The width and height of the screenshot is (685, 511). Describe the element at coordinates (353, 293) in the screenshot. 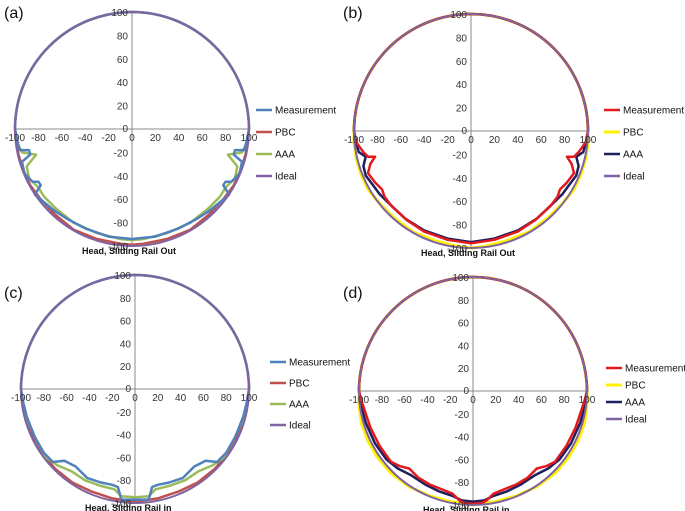

I see `panel-label: (d)` at that location.